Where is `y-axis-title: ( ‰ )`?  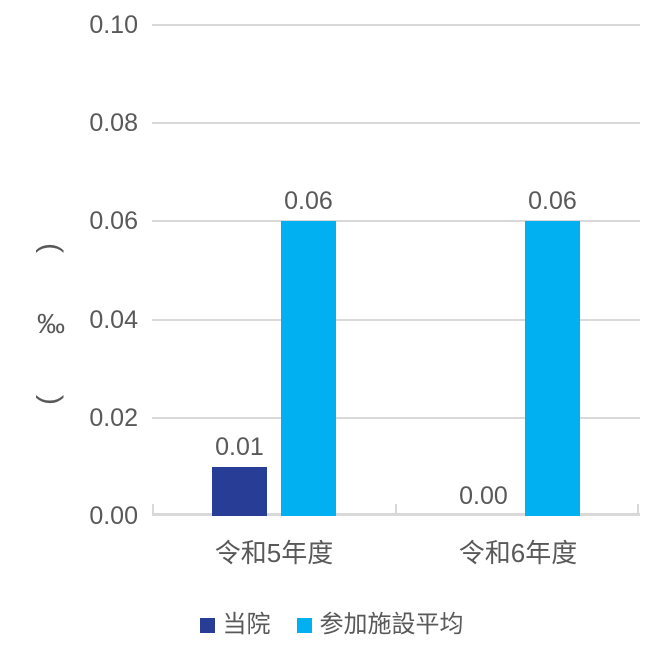 y-axis-title: ( ‰ ) is located at coordinates (51, 324).